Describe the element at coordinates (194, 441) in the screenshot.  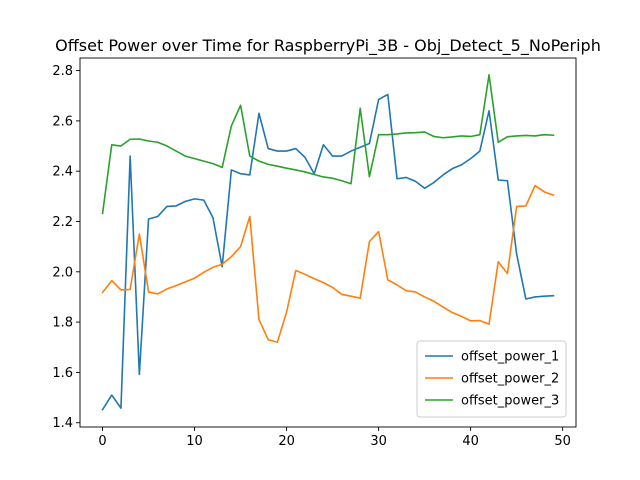
I see `x-tick-label: 10` at that location.